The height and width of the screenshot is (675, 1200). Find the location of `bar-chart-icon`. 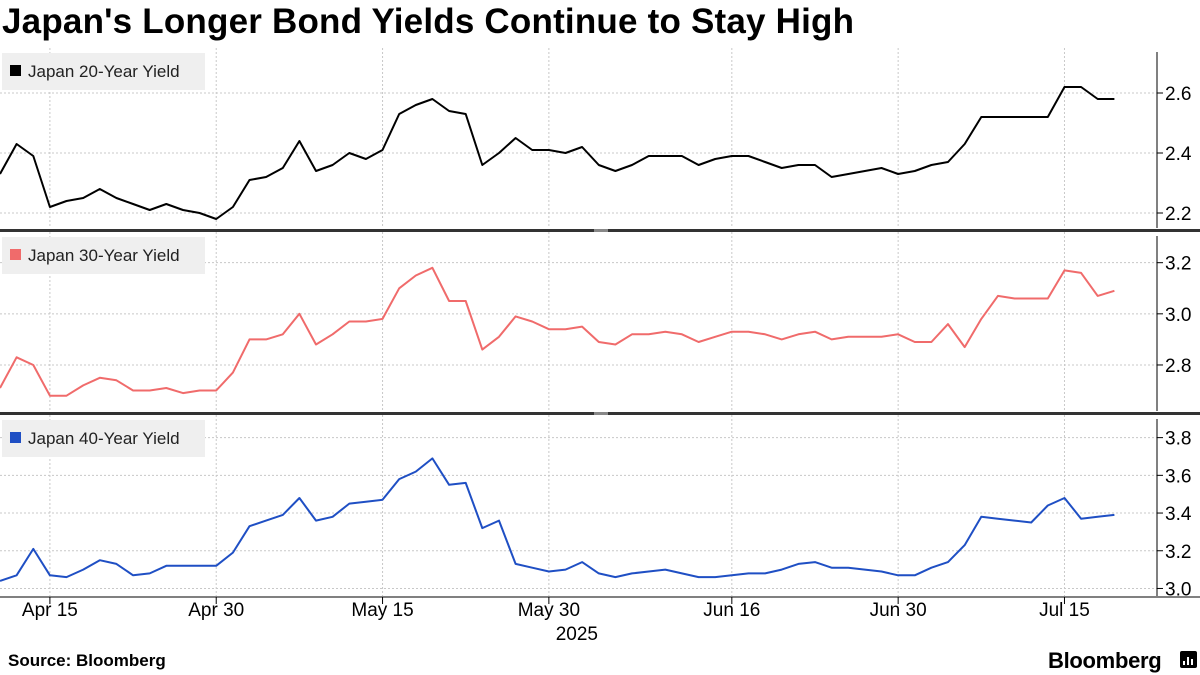

bar-chart-icon is located at coordinates (1188, 659).